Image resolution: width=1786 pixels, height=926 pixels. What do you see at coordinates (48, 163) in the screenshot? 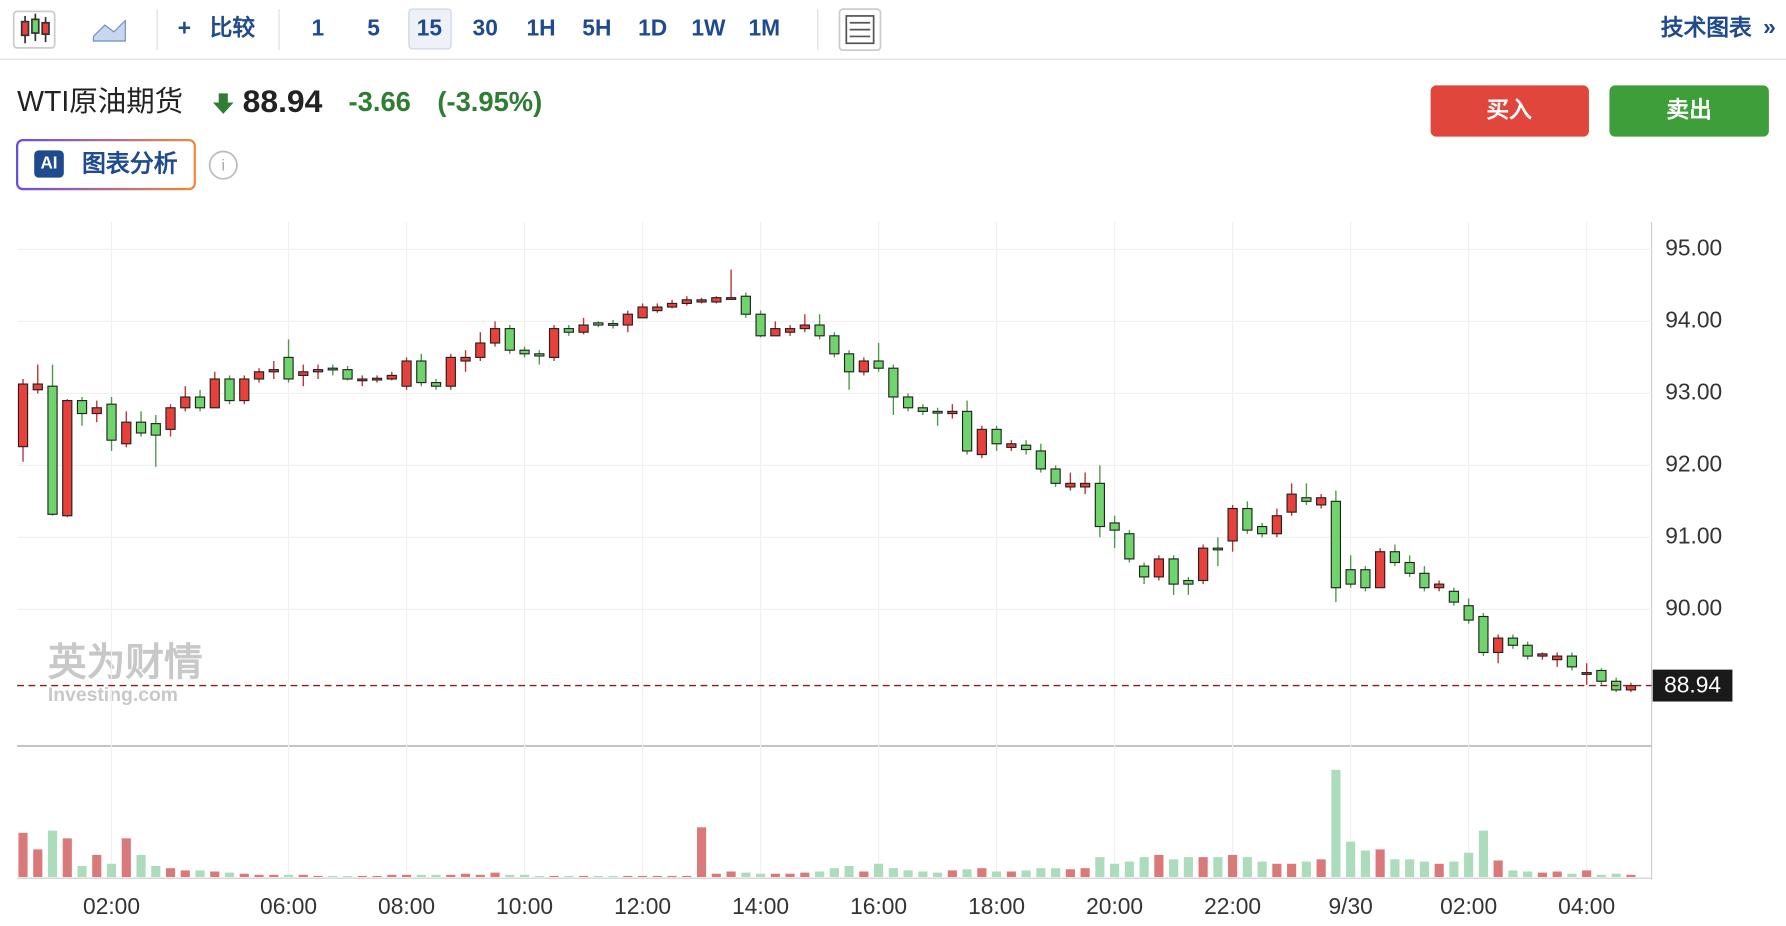
I see `ai-badge-text: AI` at bounding box center [48, 163].